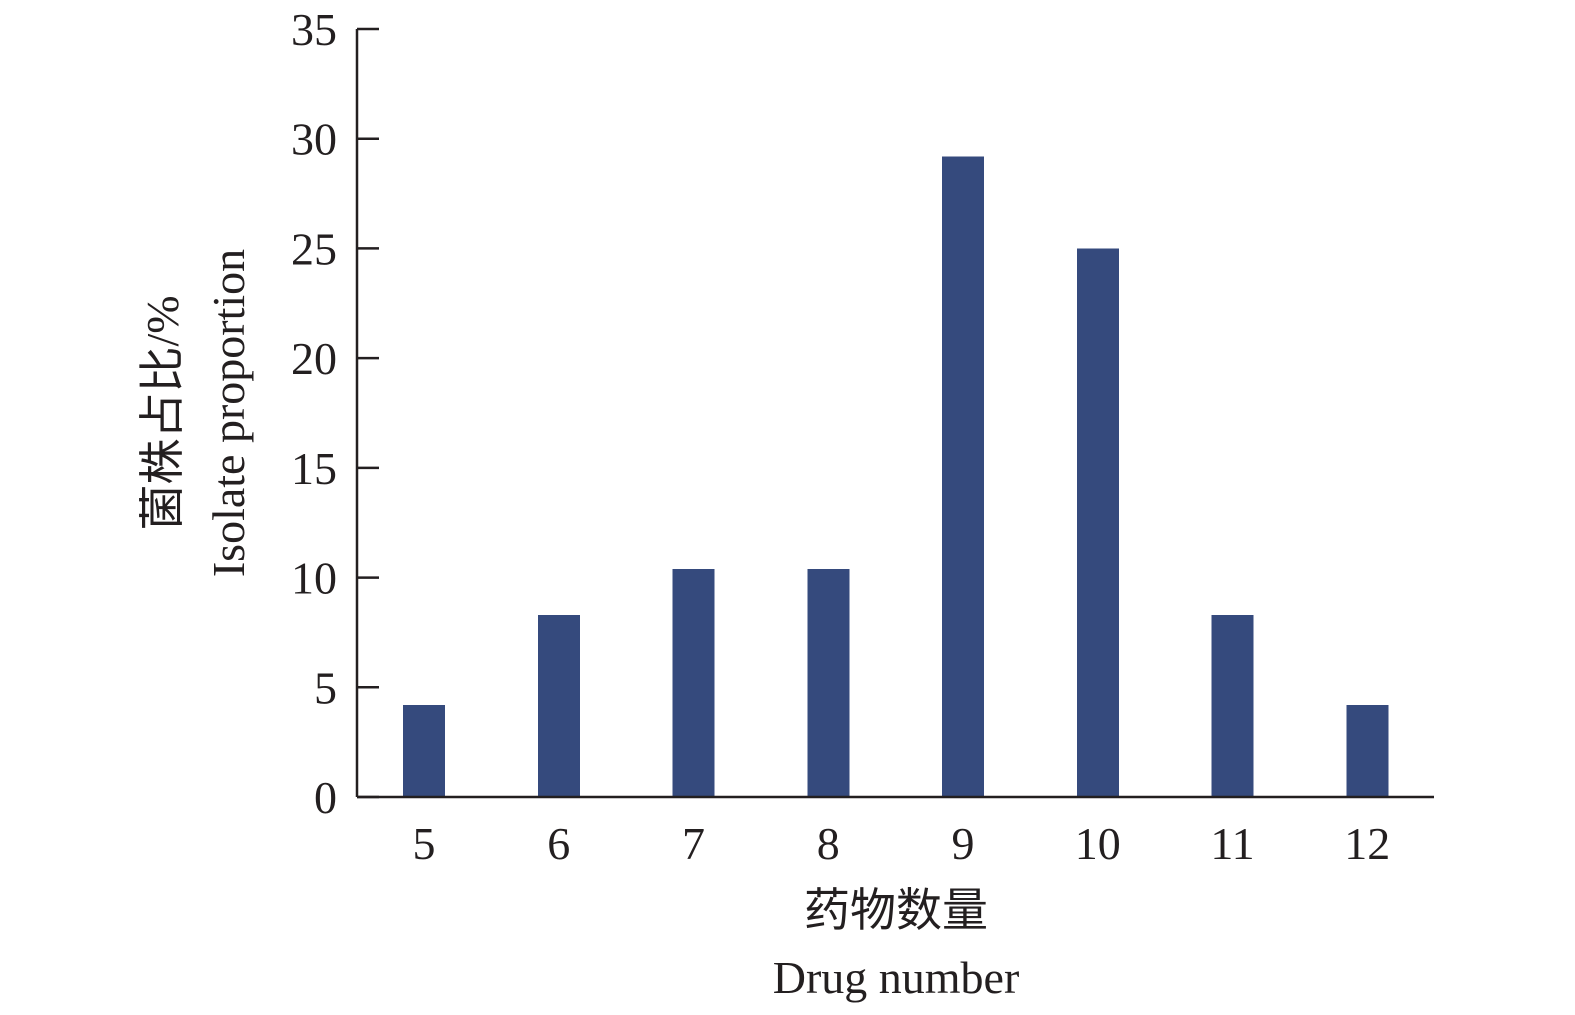  Describe the element at coordinates (314, 29) in the screenshot. I see `y-tick-label: 35` at that location.